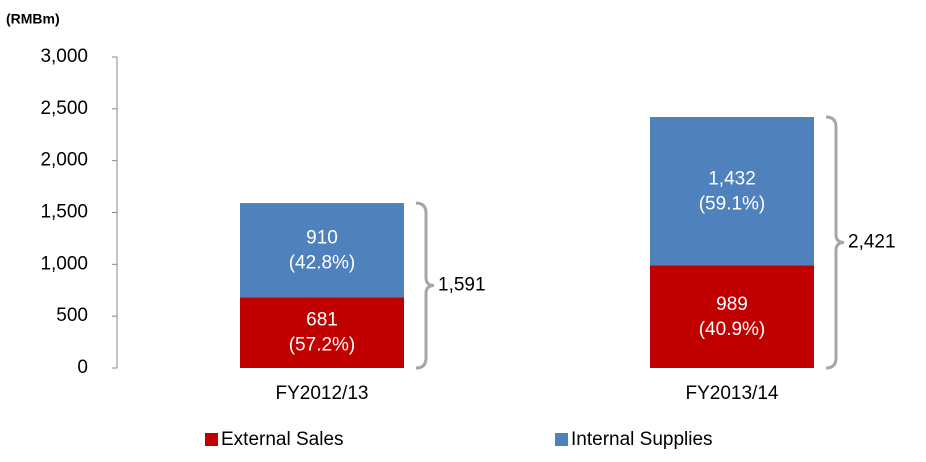  What do you see at coordinates (872, 242) in the screenshot?
I see `total-label: 2,421` at bounding box center [872, 242].